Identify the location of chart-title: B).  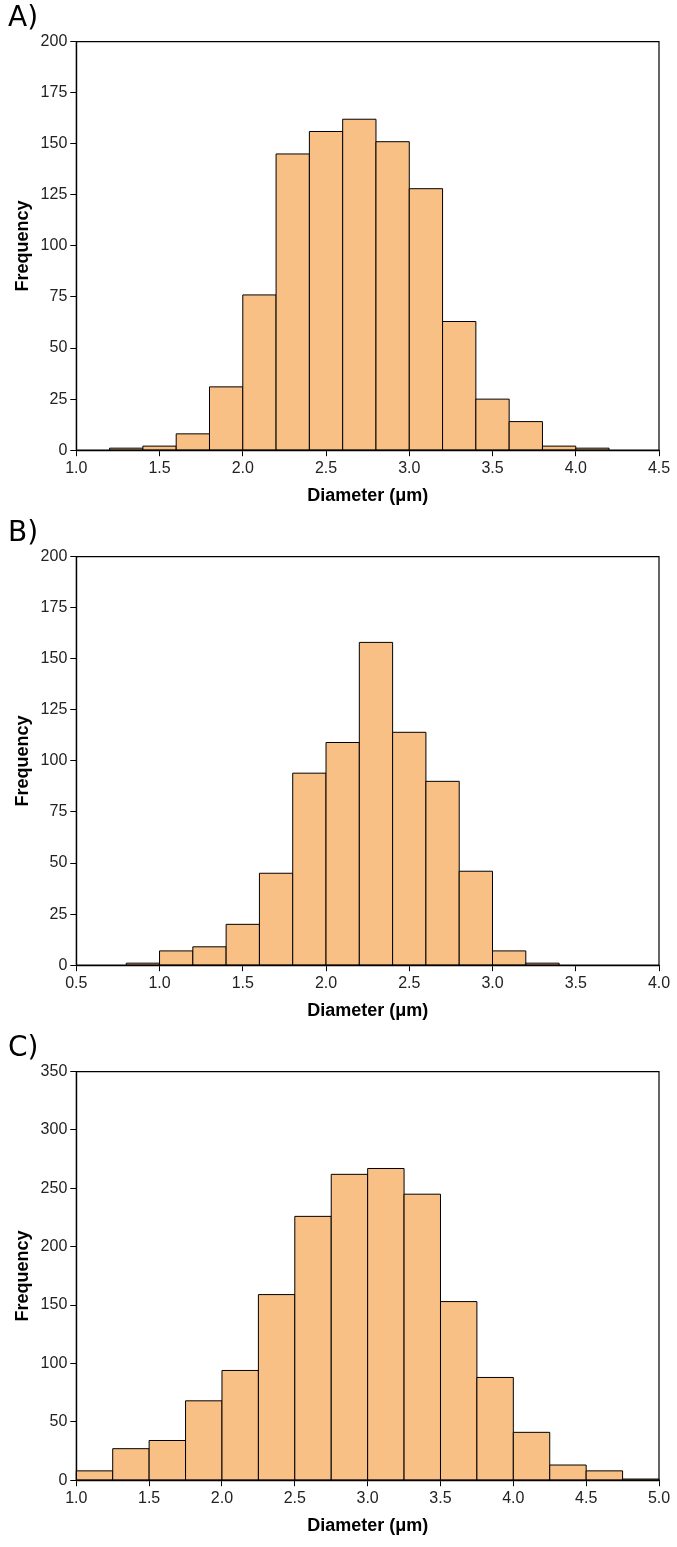
(23, 532).